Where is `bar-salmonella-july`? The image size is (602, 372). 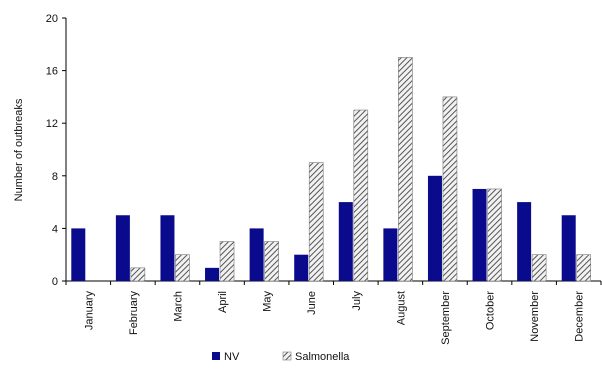 bar-salmonella-july is located at coordinates (361, 195).